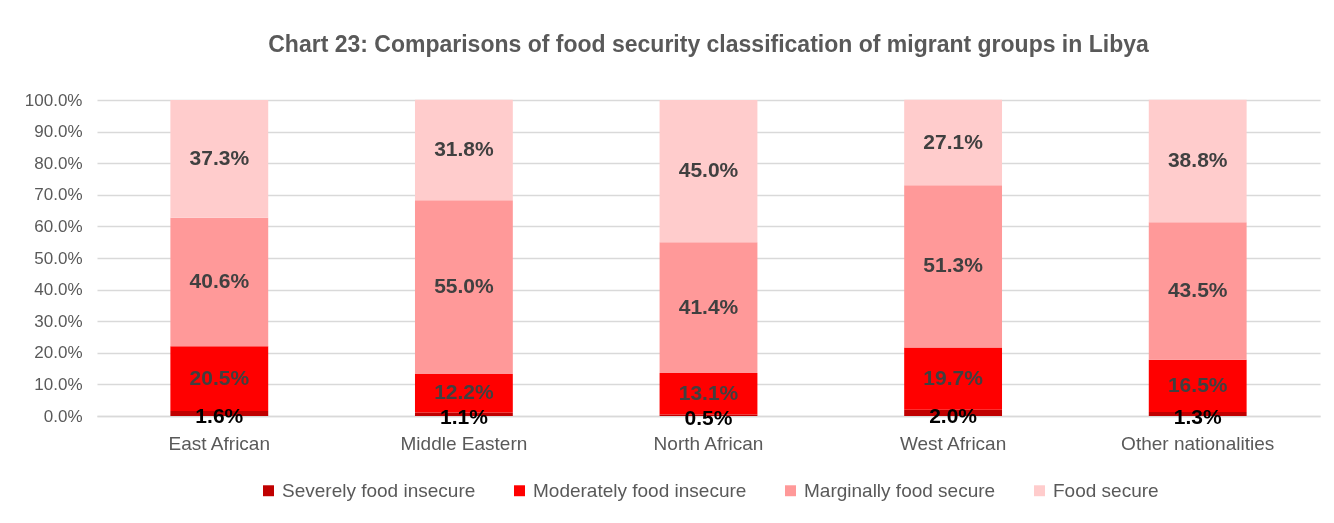 Image resolution: width=1334 pixels, height=523 pixels. I want to click on x-tick-label: Middle Eastern, so click(464, 443).